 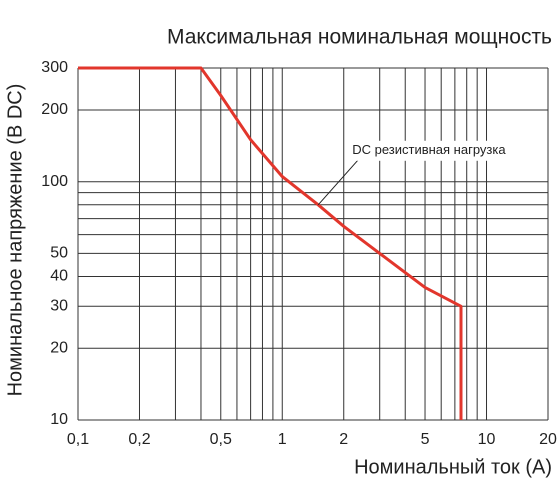 I want to click on x-tick-label: 1, so click(x=282, y=439).